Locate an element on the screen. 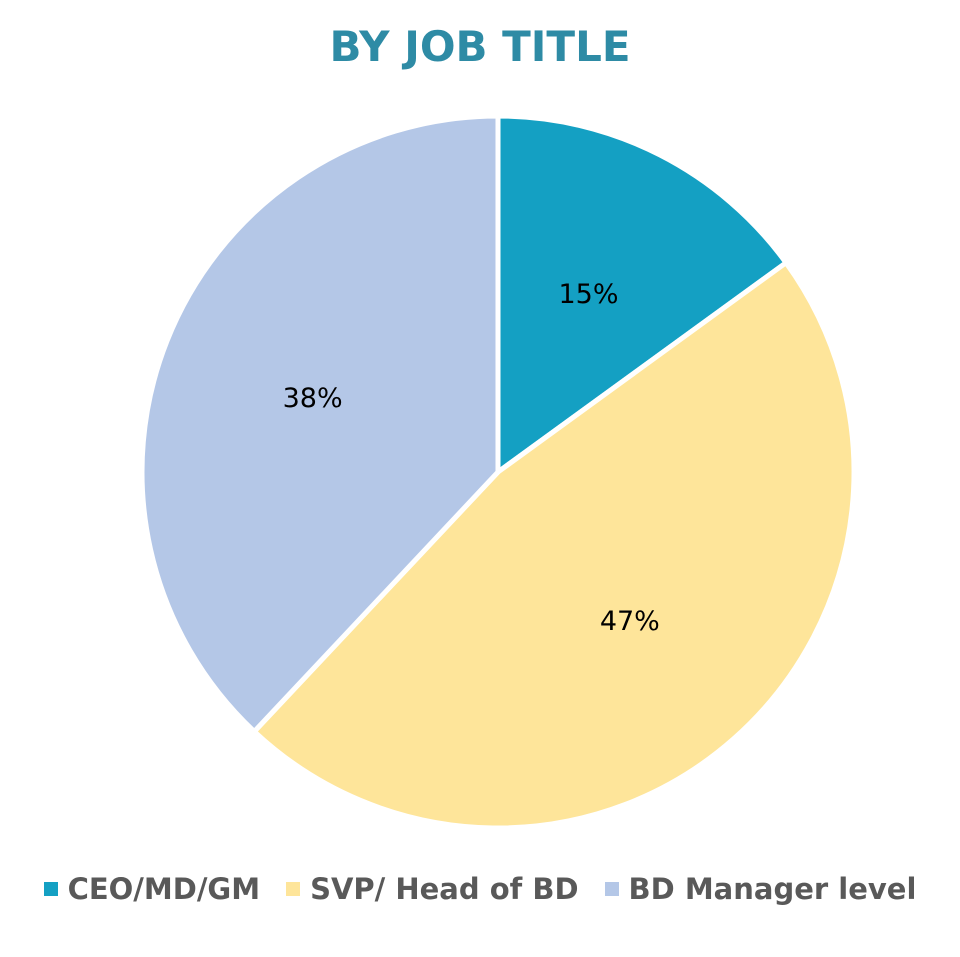 The image size is (960, 957). legend-item-svp: SVP/ Head of BD is located at coordinates (432, 889).